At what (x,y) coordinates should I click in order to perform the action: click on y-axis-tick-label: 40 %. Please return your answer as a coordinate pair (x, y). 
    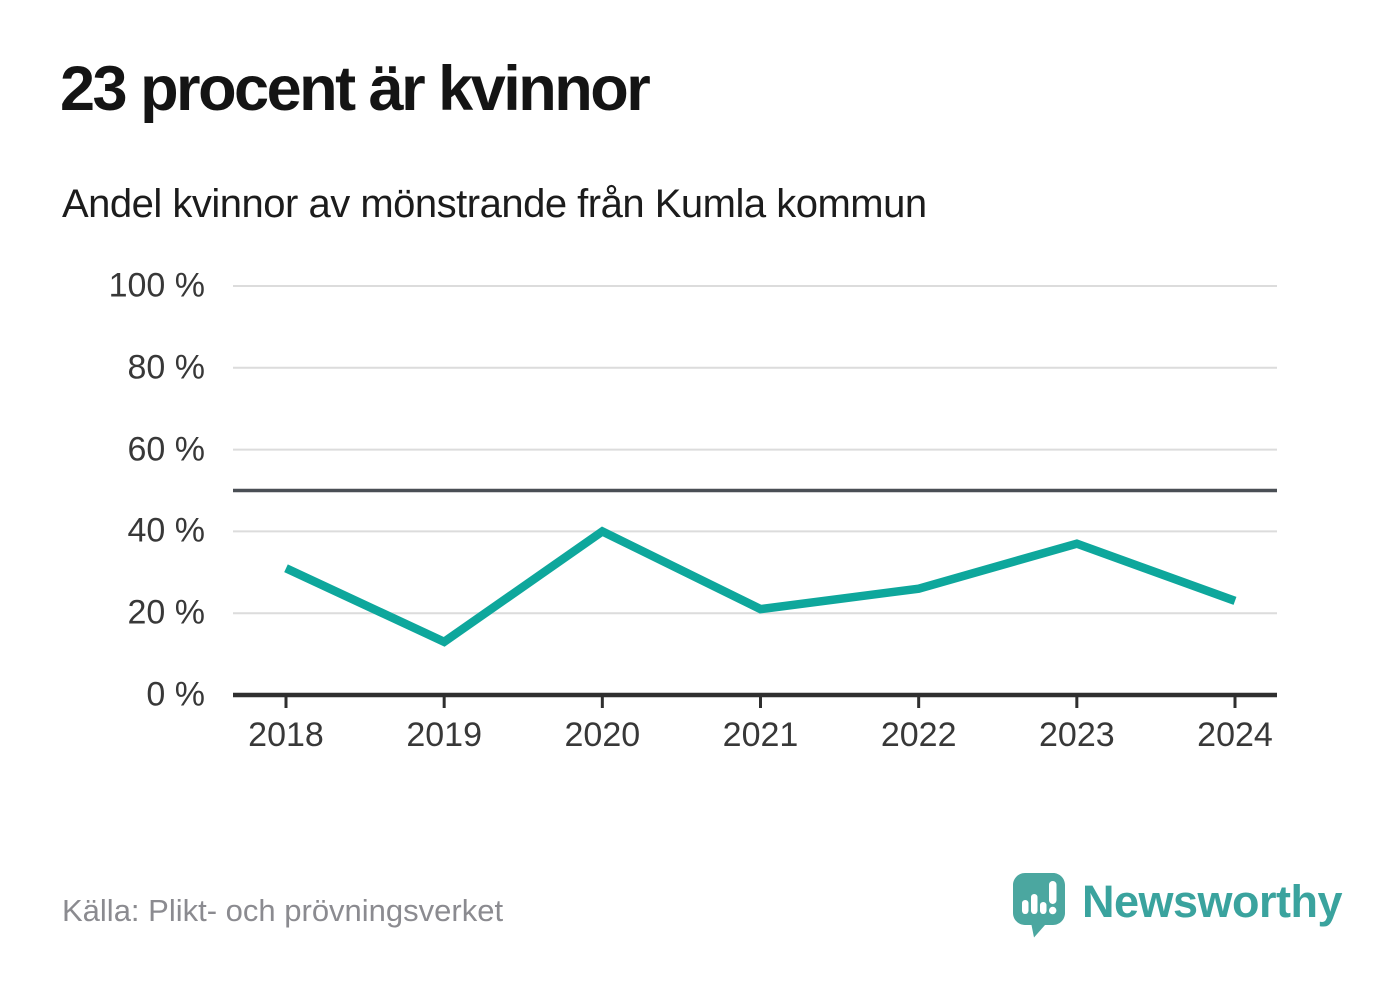
    Looking at the image, I should click on (166, 530).